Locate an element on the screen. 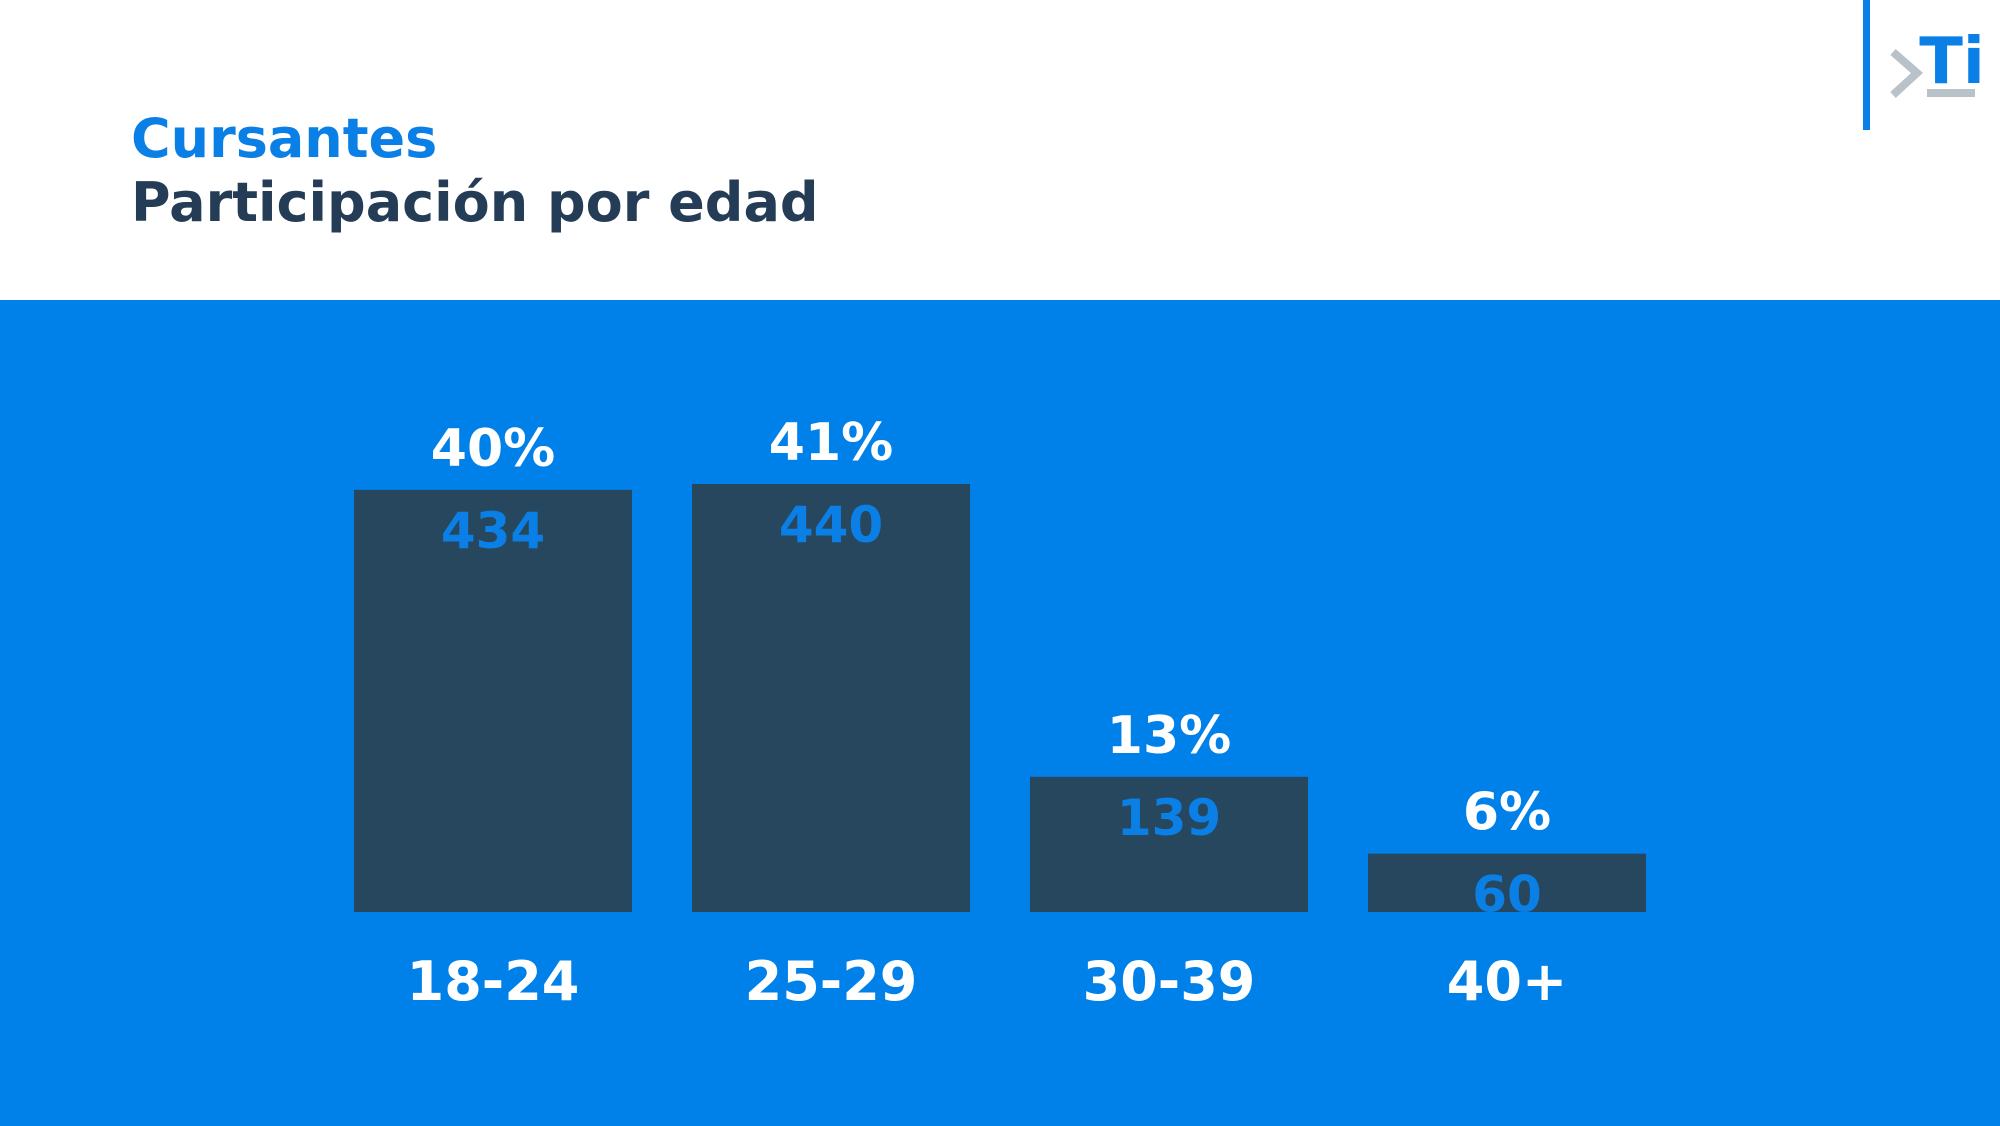 The image size is (2000, 1126). x-tick-label: 18-24 is located at coordinates (493, 981).